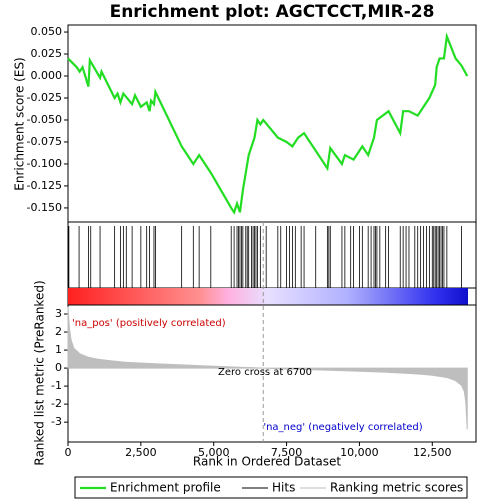  I want to click on legend-label: Enrichment profile, so click(165, 488).